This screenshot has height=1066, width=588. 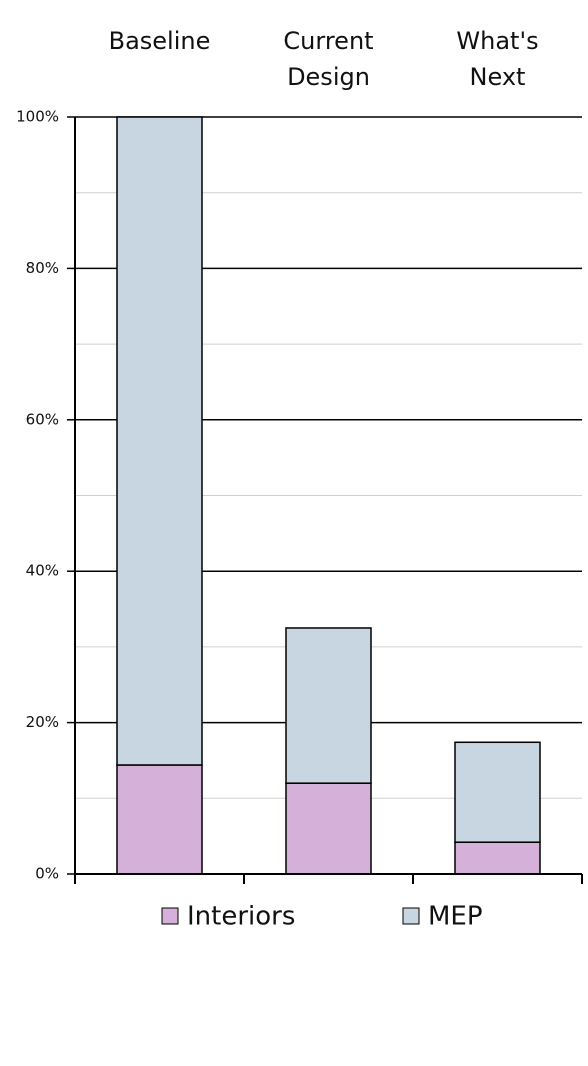 I want to click on label-line: What's, so click(x=497, y=41).